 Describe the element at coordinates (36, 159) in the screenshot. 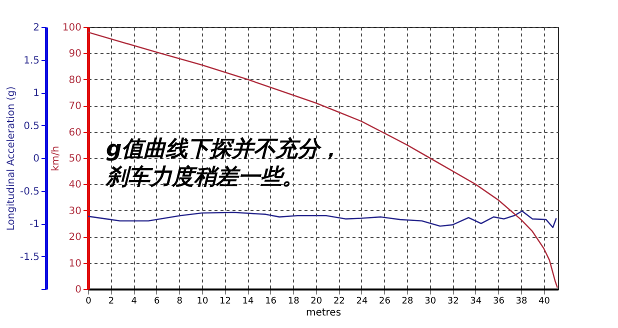

I see `y-tick-label: 0` at that location.